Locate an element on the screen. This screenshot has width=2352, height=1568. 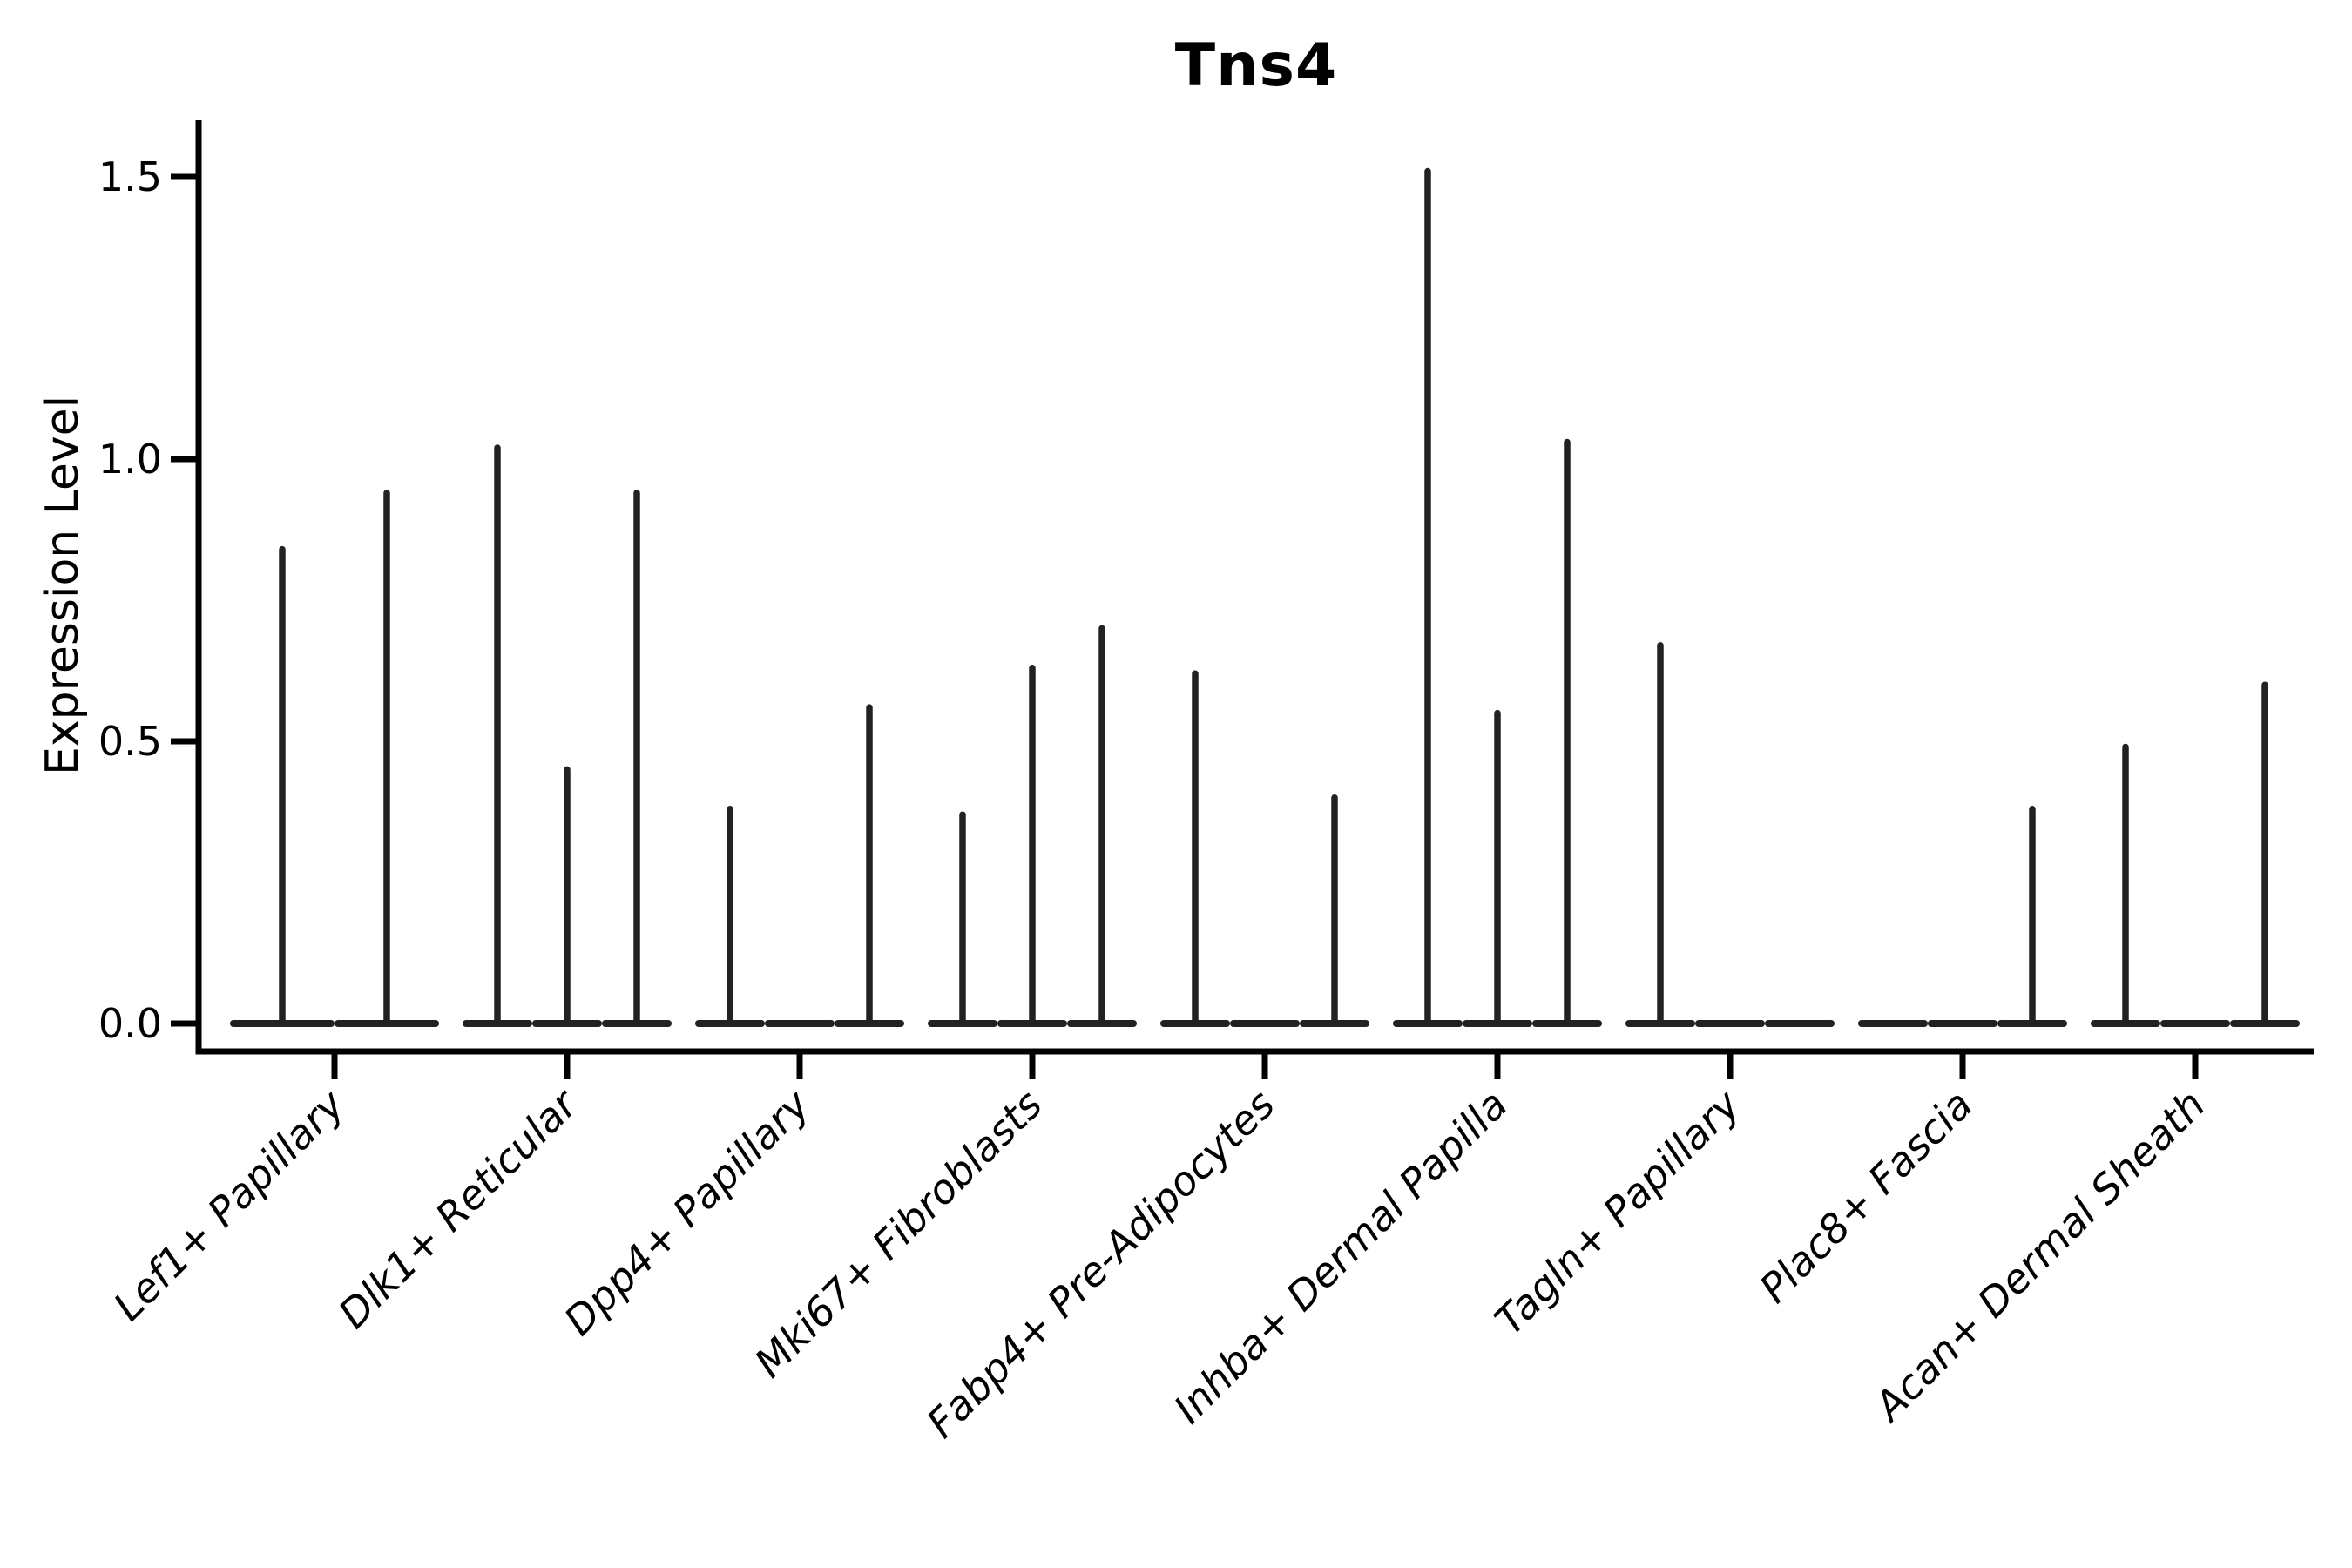
y-tick-label: 0.0 is located at coordinates (130, 1024).